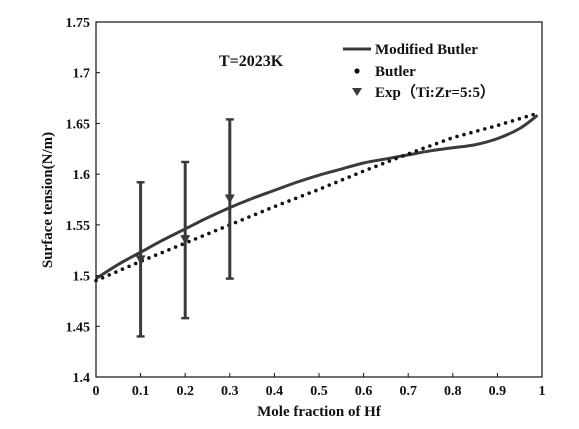 The image size is (579, 429). Describe the element at coordinates (78, 124) in the screenshot. I see `y-tick-label: 1.65` at that location.